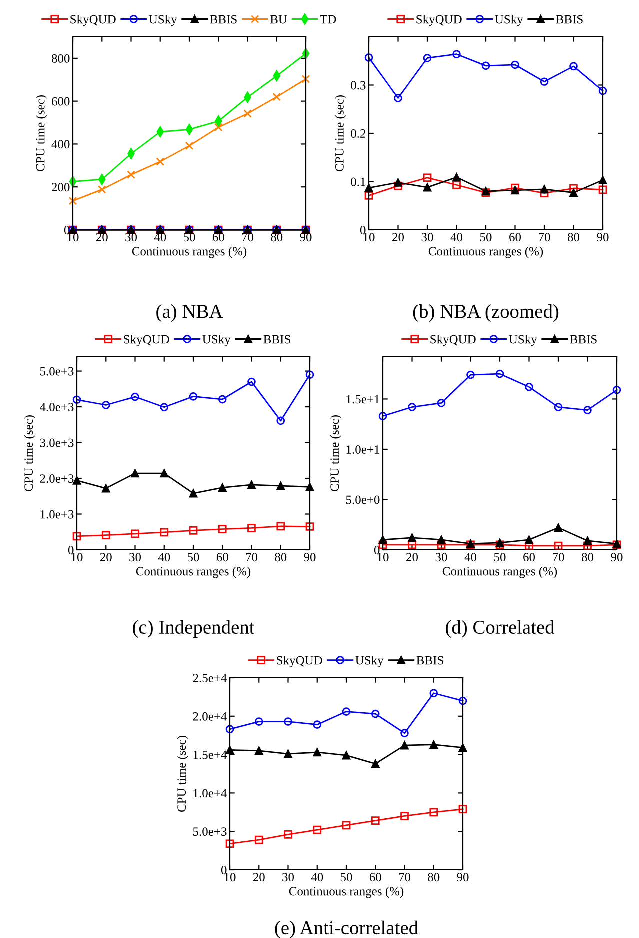 This screenshot has height=938, width=639. I want to click on text: (b) NBA (zoomed), so click(486, 313).